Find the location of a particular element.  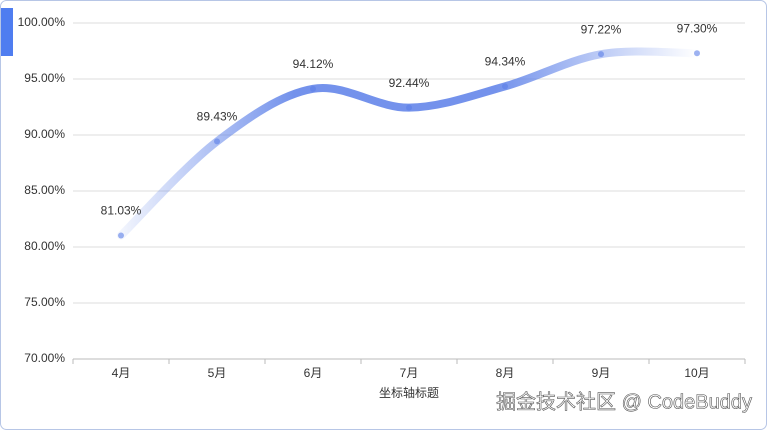

data-label: 97.30% is located at coordinates (697, 28).